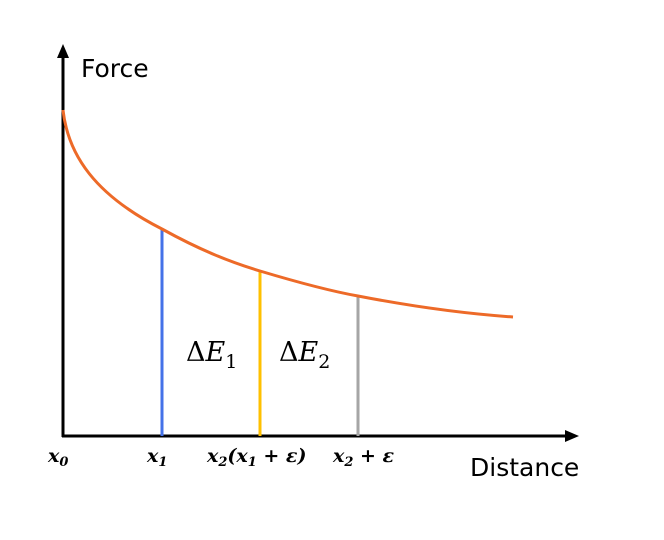 This screenshot has width=664, height=540. Describe the element at coordinates (304, 355) in the screenshot. I see `region-label-delta-e2: ΔE2` at that location.